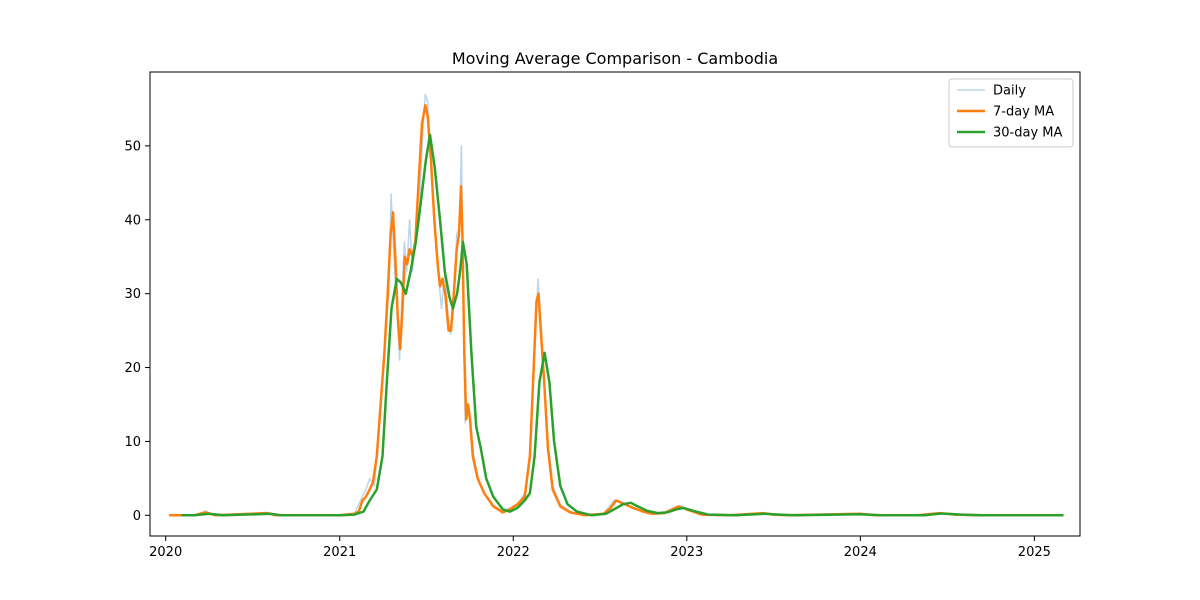  Describe the element at coordinates (132, 442) in the screenshot. I see `y-tick-label: 10` at that location.